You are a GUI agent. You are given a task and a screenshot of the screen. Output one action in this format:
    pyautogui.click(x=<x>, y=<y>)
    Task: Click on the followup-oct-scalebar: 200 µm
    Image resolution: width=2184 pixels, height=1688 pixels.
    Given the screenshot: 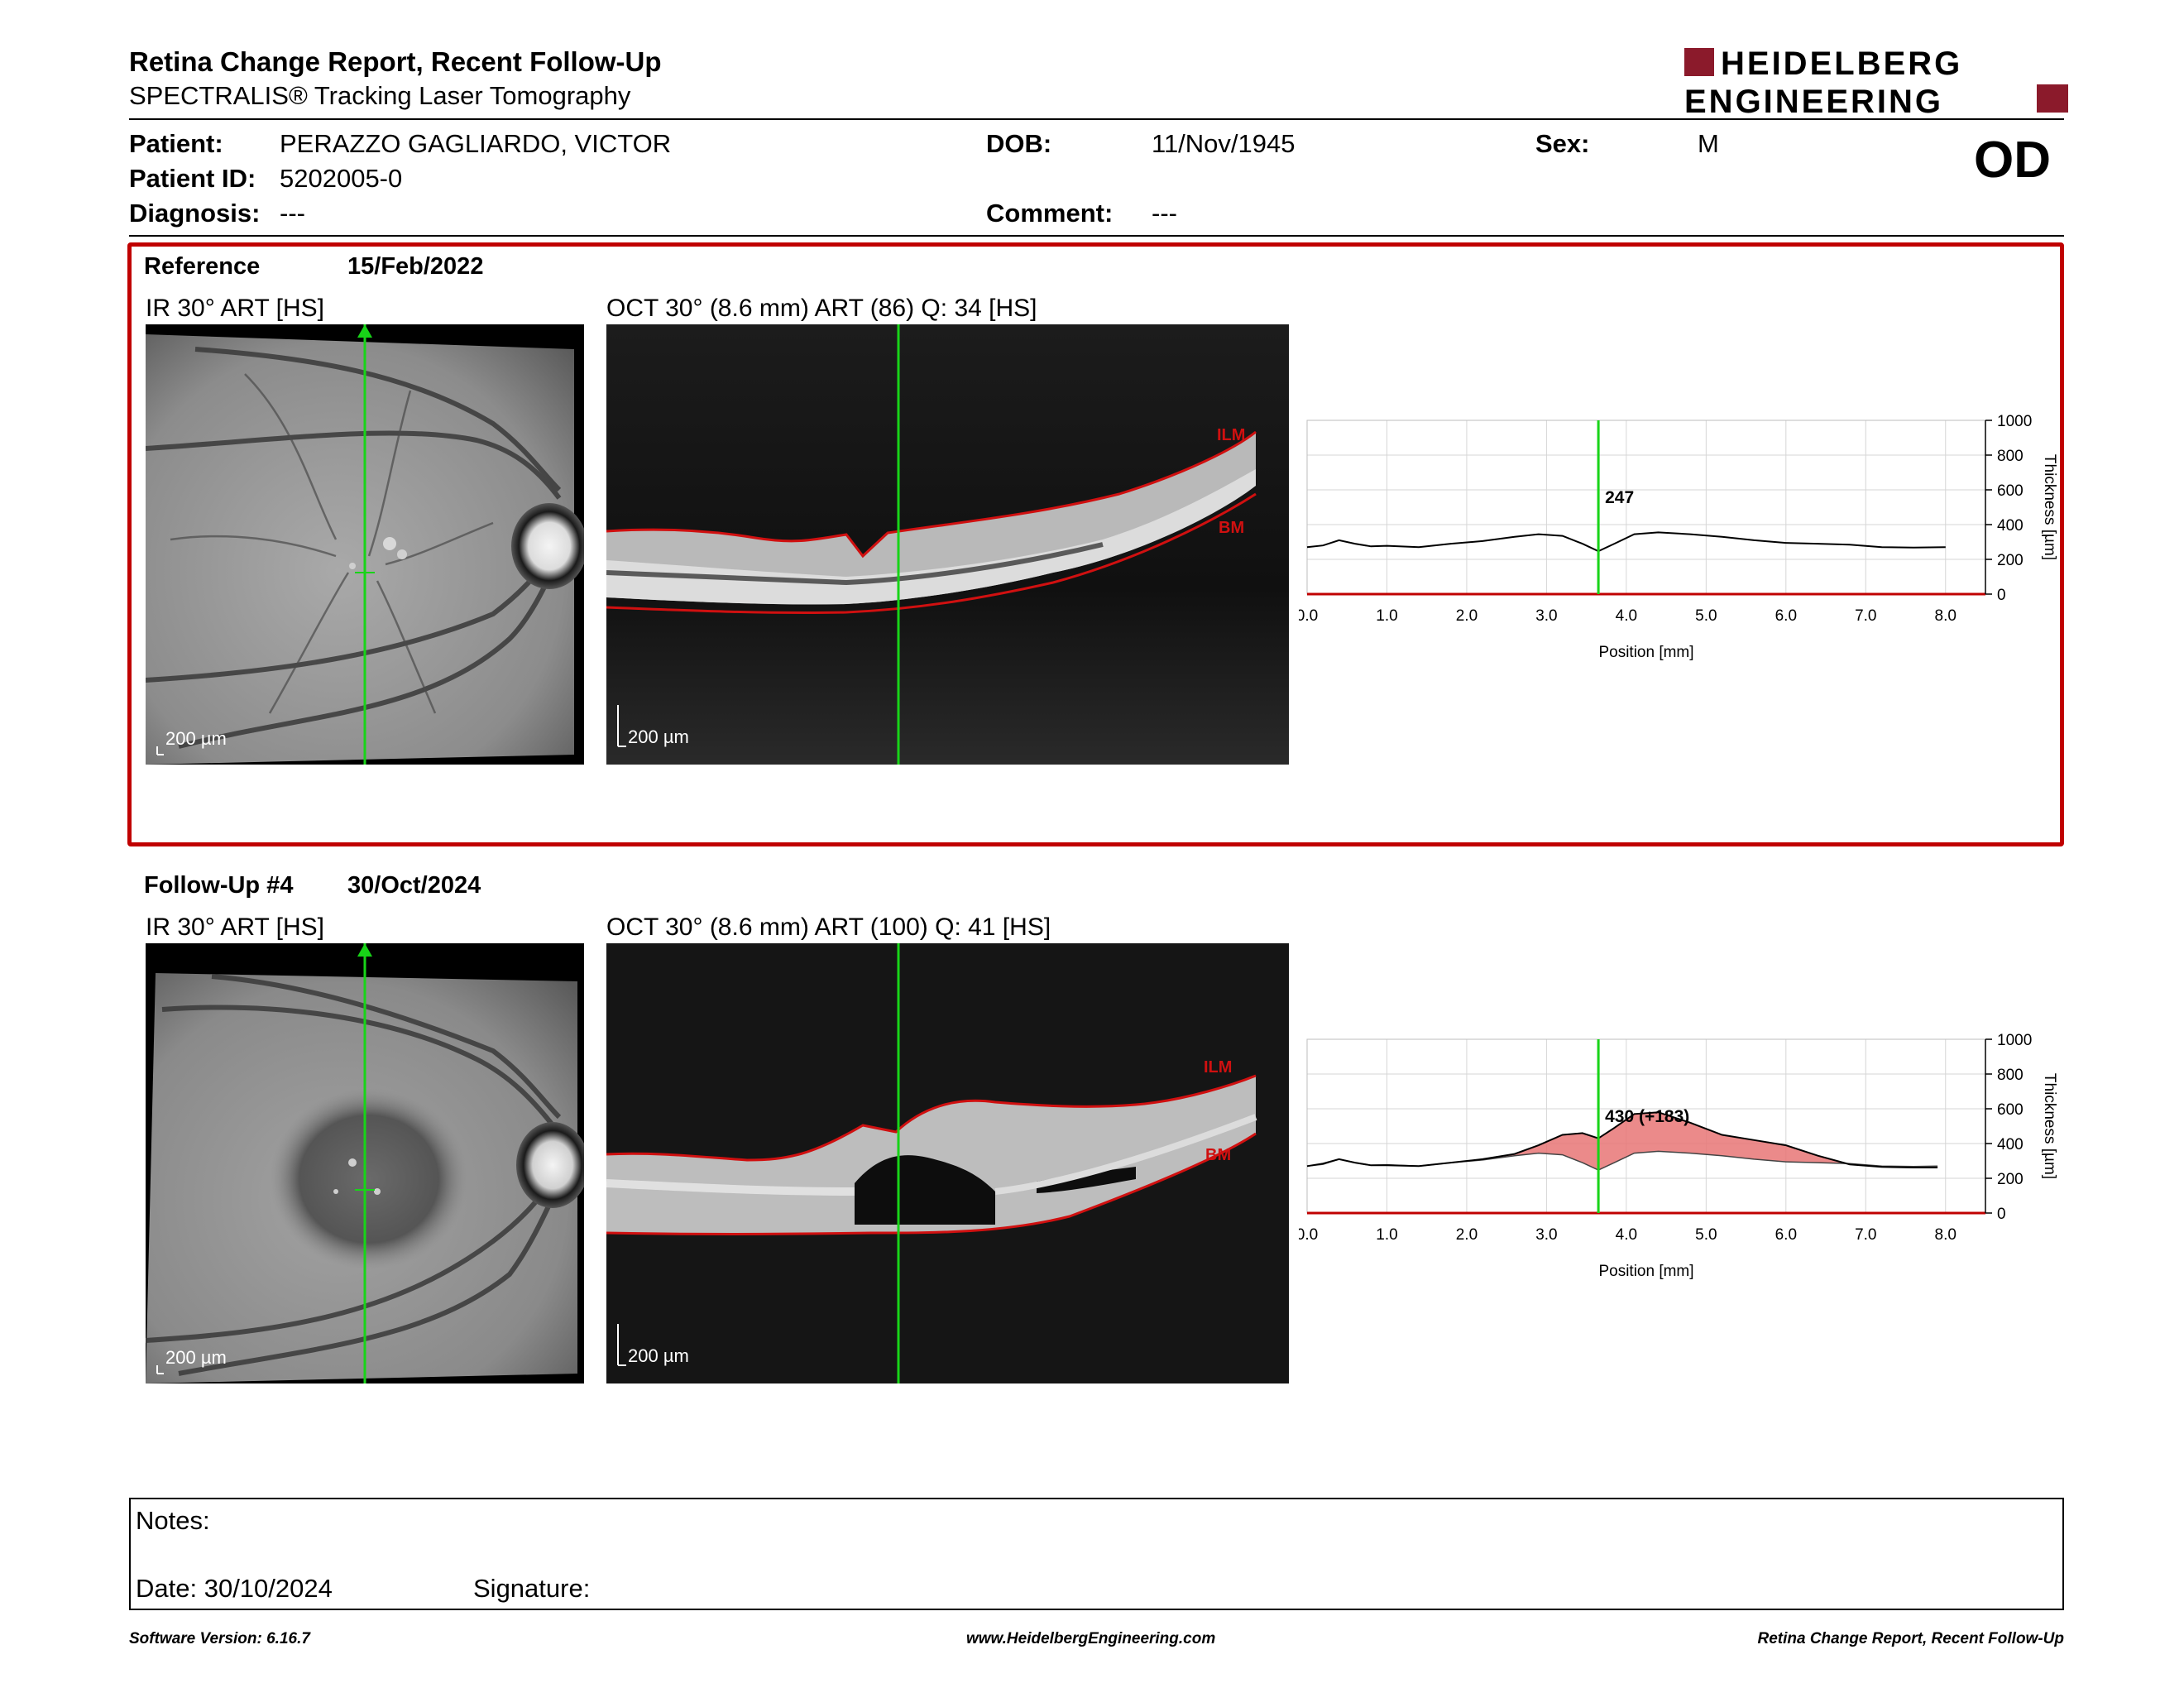 What is the action you would take?
    pyautogui.click(x=658, y=1355)
    